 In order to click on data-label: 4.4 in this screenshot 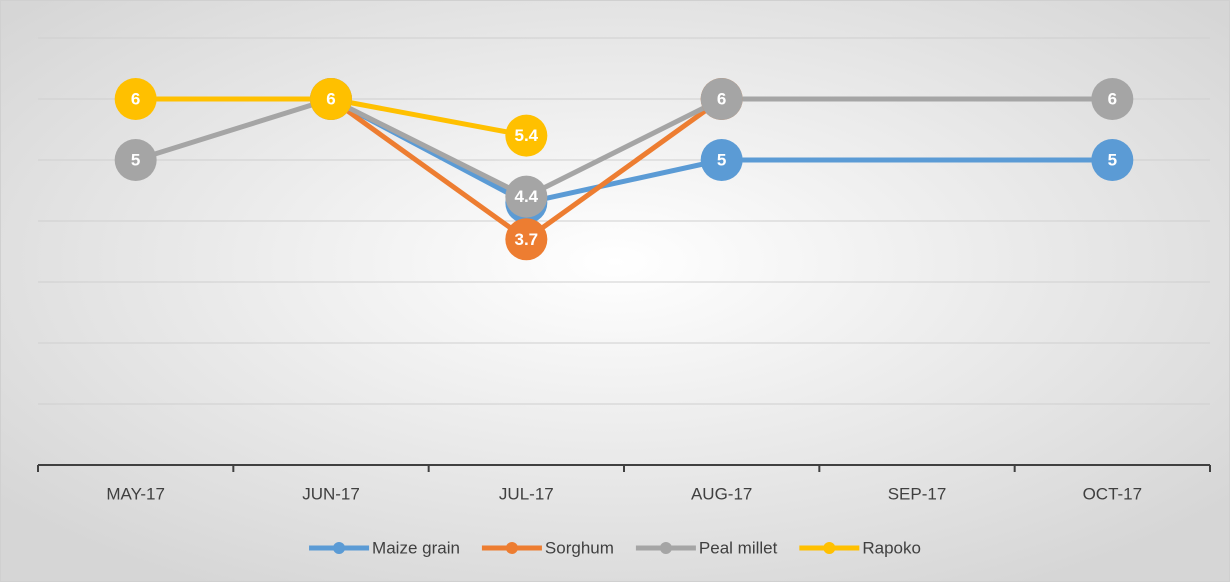, I will do `click(527, 196)`.